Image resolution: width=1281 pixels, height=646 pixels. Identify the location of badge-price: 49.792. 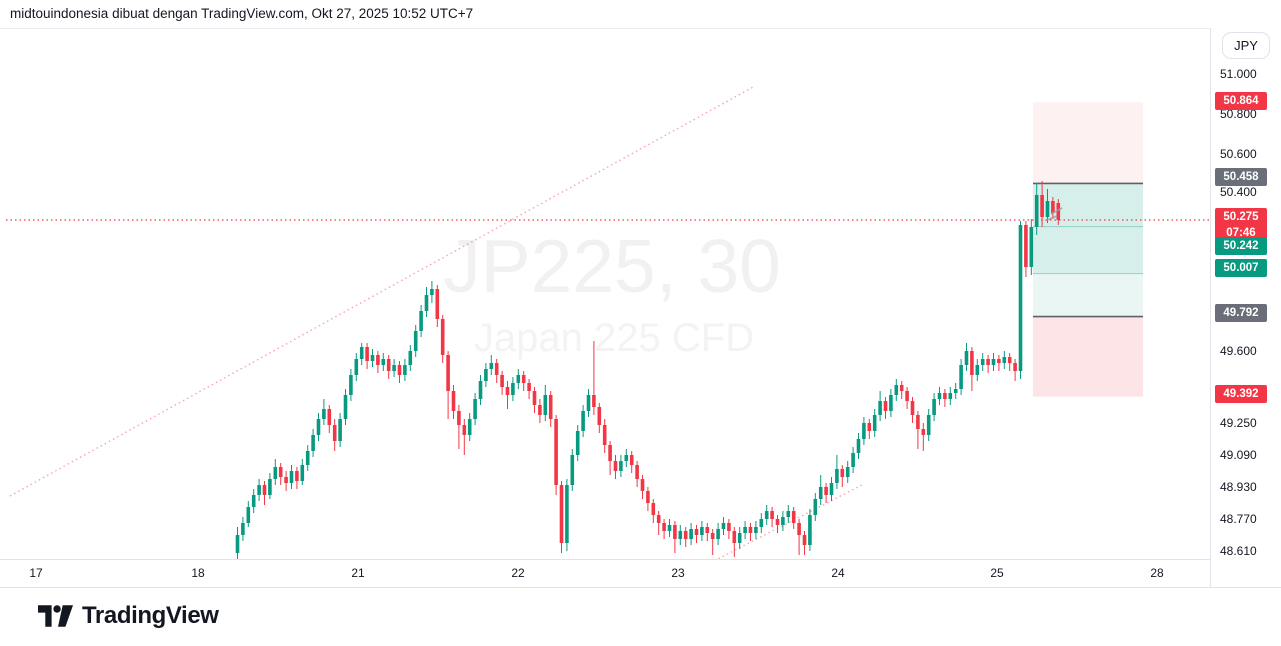
(1241, 313).